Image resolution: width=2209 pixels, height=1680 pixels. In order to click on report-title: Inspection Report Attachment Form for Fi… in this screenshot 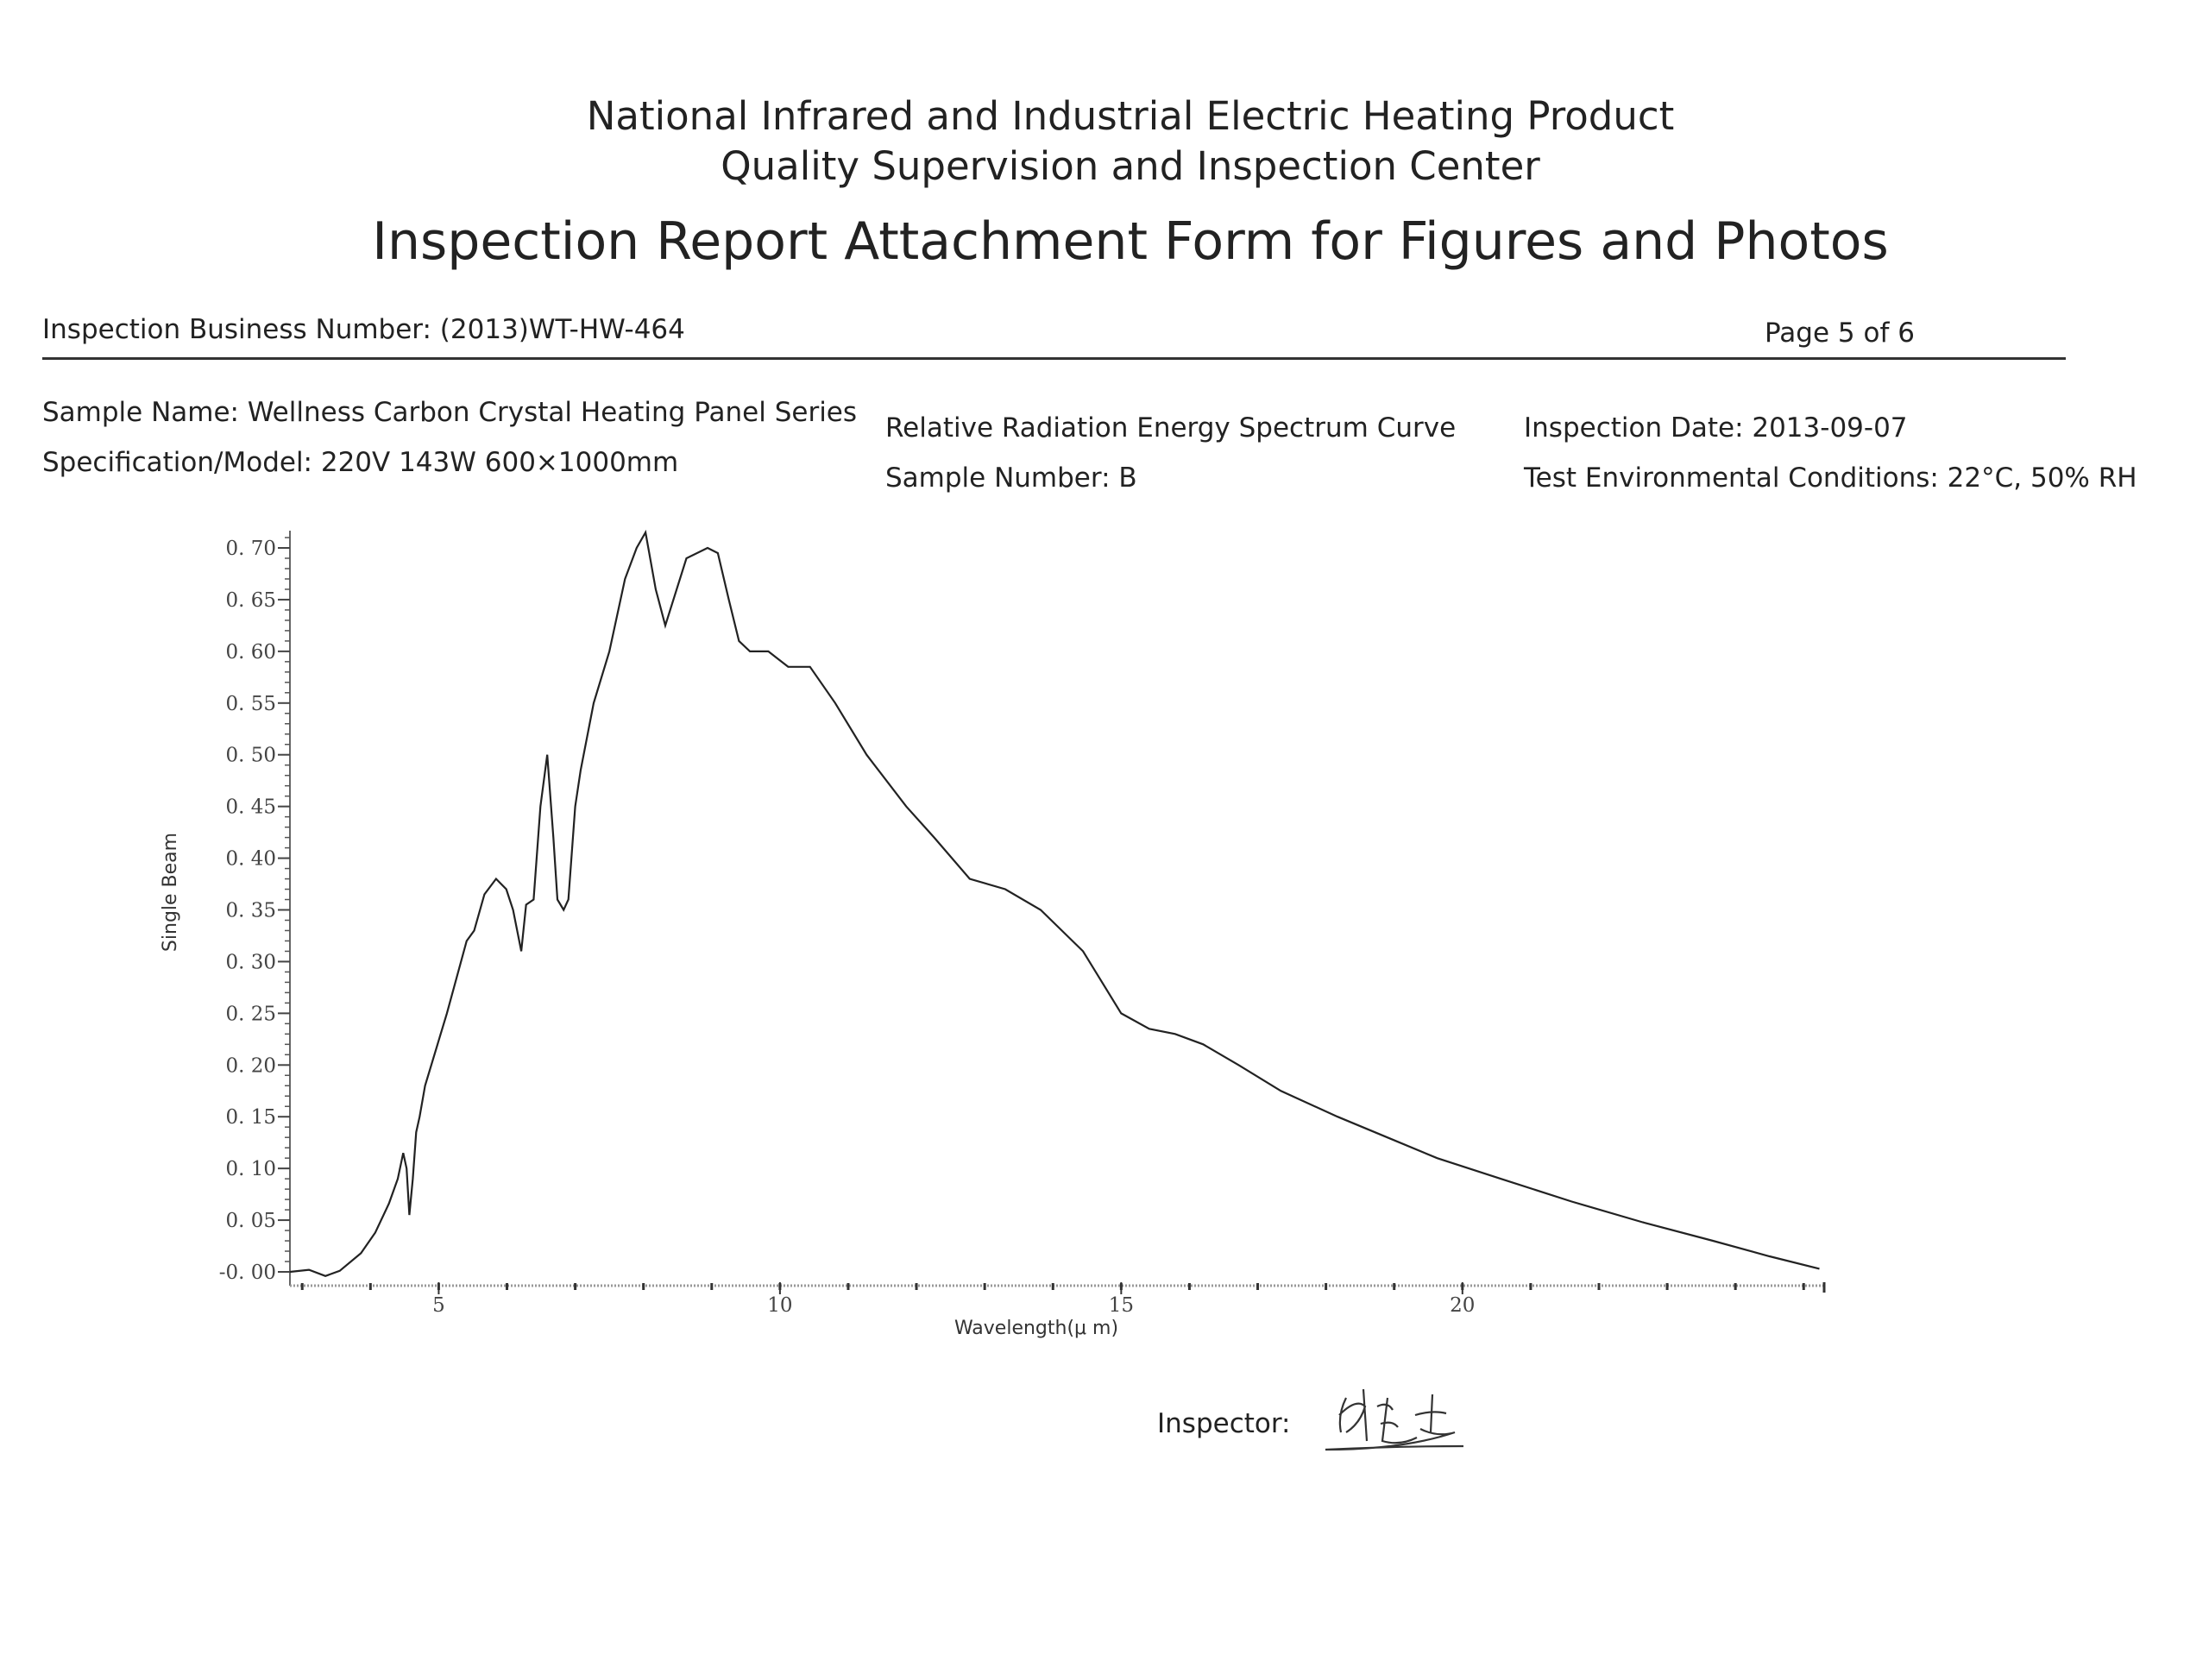, I will do `click(1130, 242)`.